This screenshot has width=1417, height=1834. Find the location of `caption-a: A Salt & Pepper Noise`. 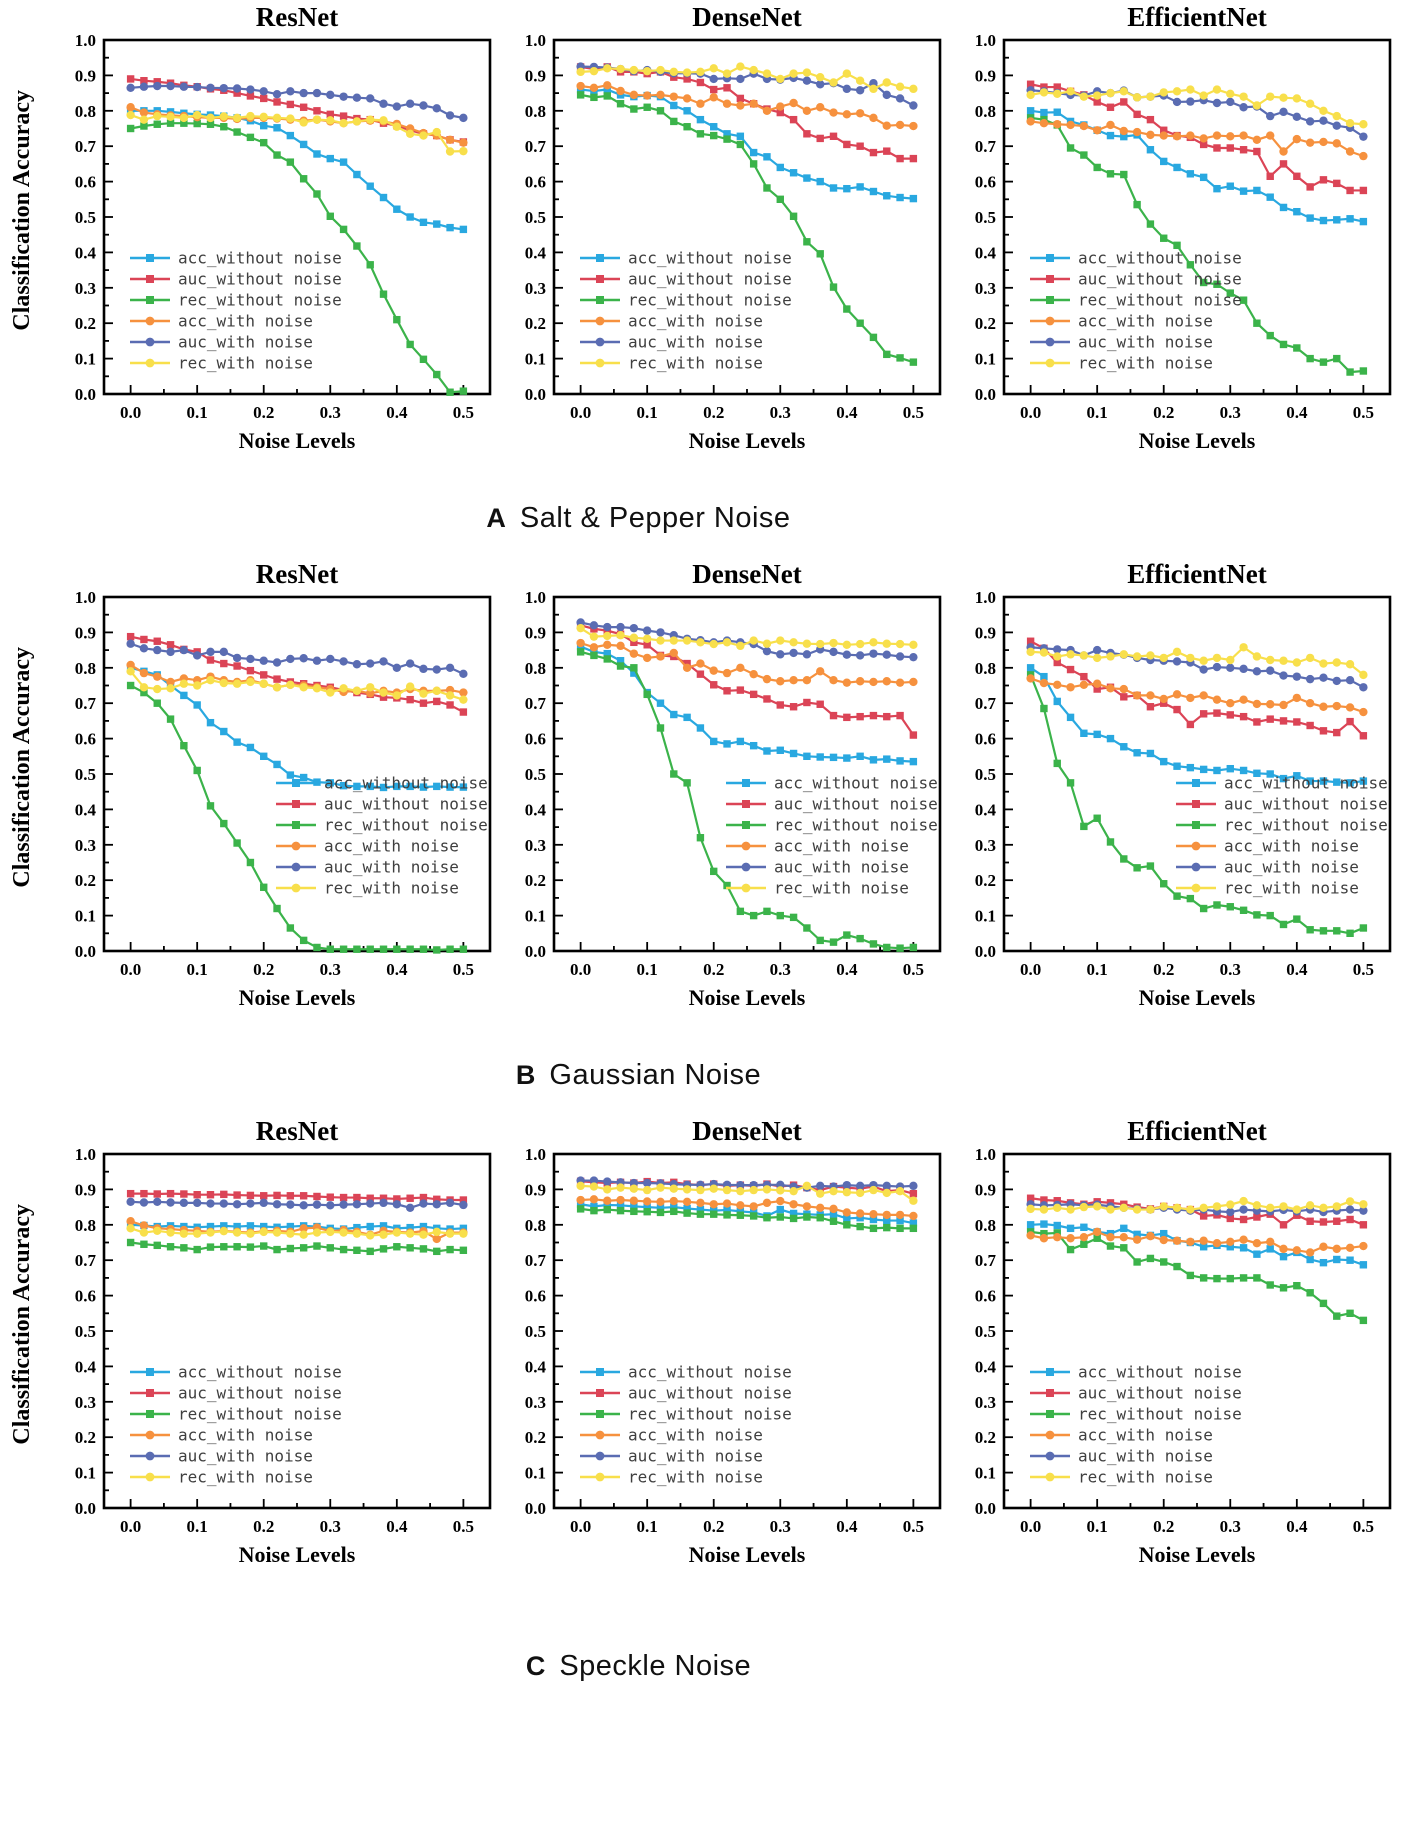

caption-a: A Salt & Pepper Noise is located at coordinates (673, 518).